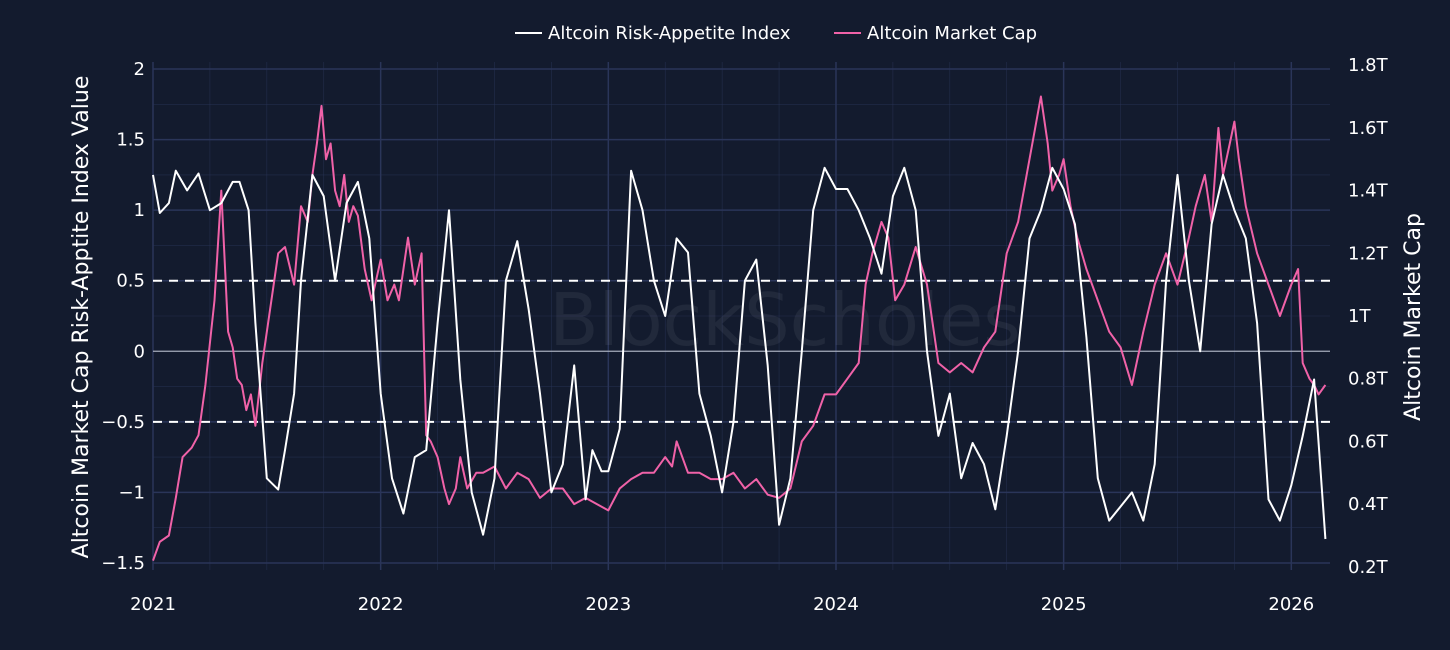 This screenshot has height=650, width=1450. Describe the element at coordinates (381, 604) in the screenshot. I see `x-tick-label: 2022` at that location.